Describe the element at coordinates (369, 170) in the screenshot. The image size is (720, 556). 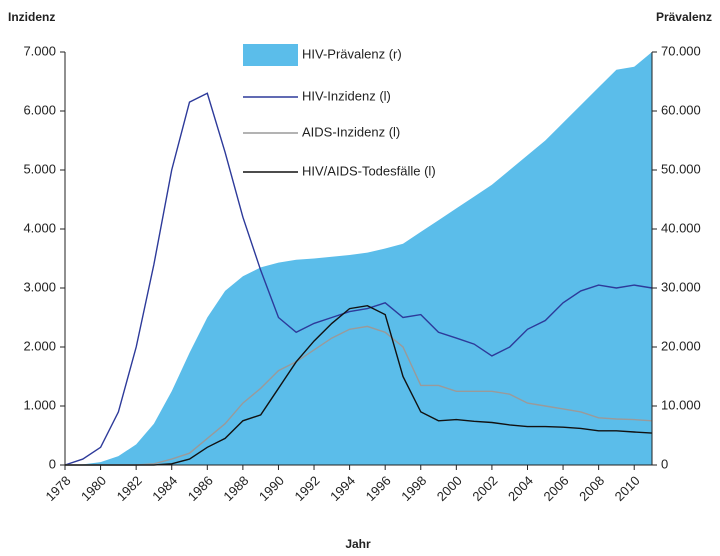
I see `legend-label: HIV/AIDS-Todesfälle (l)` at that location.